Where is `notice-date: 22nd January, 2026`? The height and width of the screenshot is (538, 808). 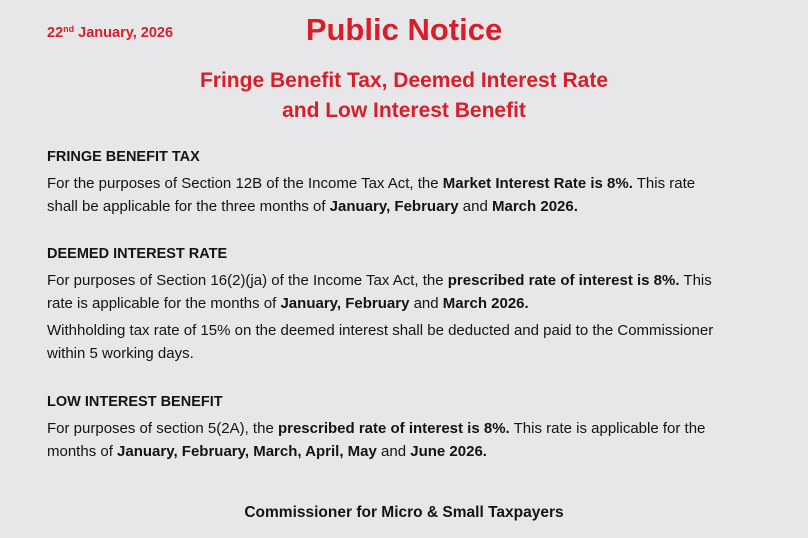
notice-date: 22nd January, 2026 is located at coordinates (110, 32).